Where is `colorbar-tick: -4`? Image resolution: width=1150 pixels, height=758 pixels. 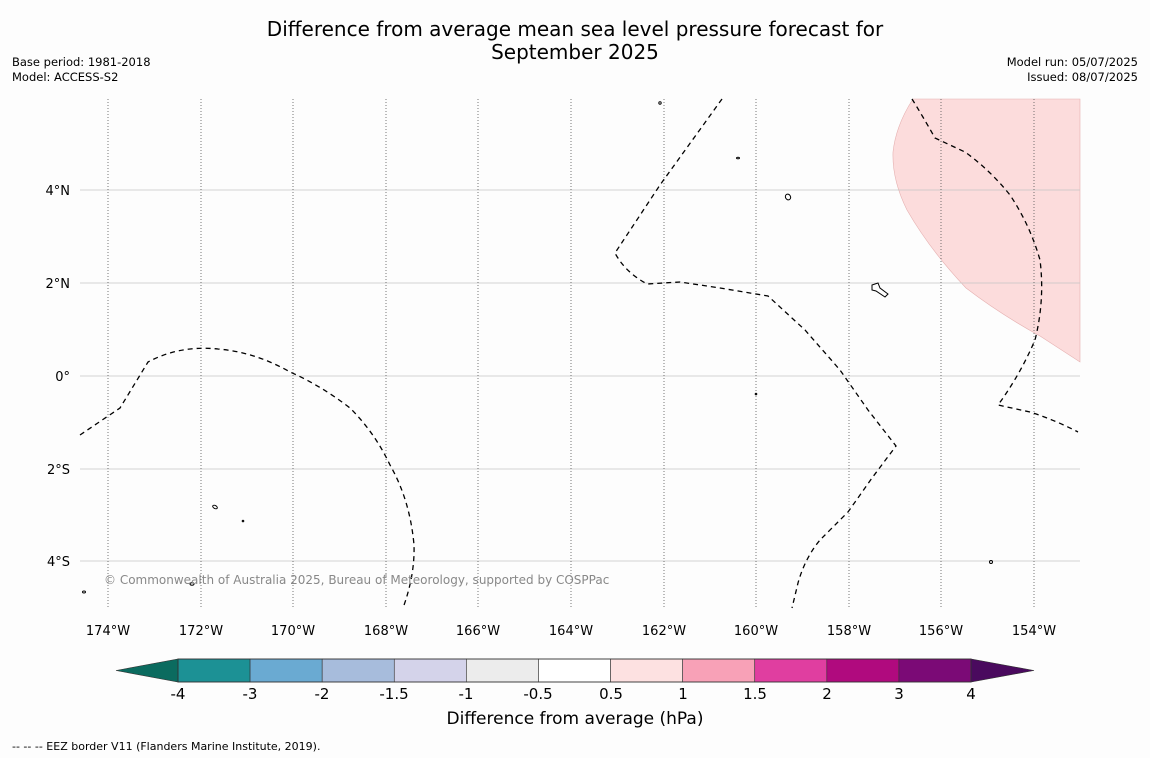
colorbar-tick: -4 is located at coordinates (178, 694).